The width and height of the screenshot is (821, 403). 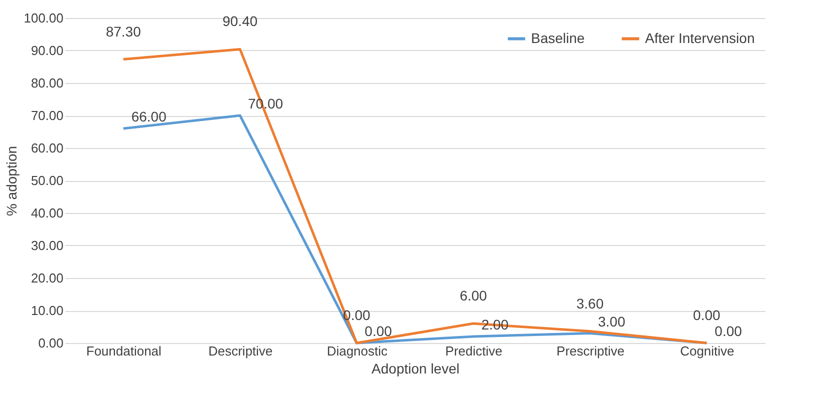 I want to click on data-label: 6.00, so click(x=474, y=296).